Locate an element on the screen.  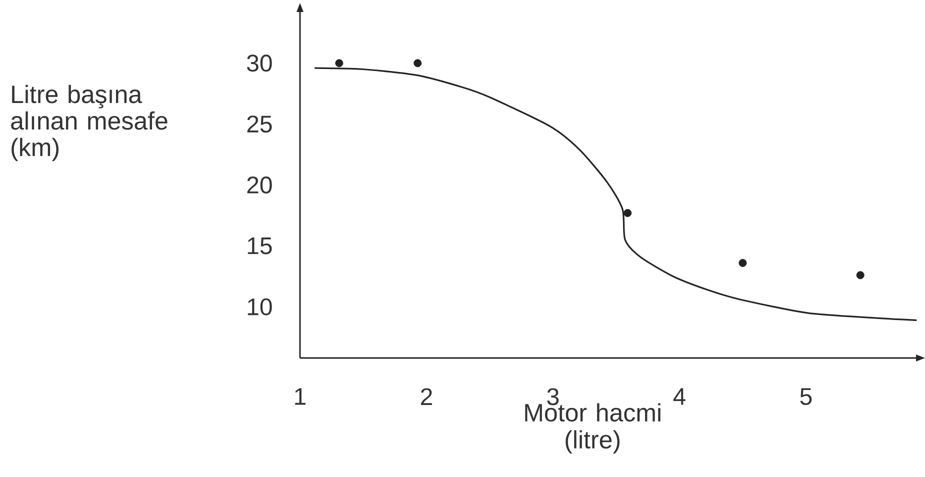
x-tick-label: 4 is located at coordinates (679, 396).